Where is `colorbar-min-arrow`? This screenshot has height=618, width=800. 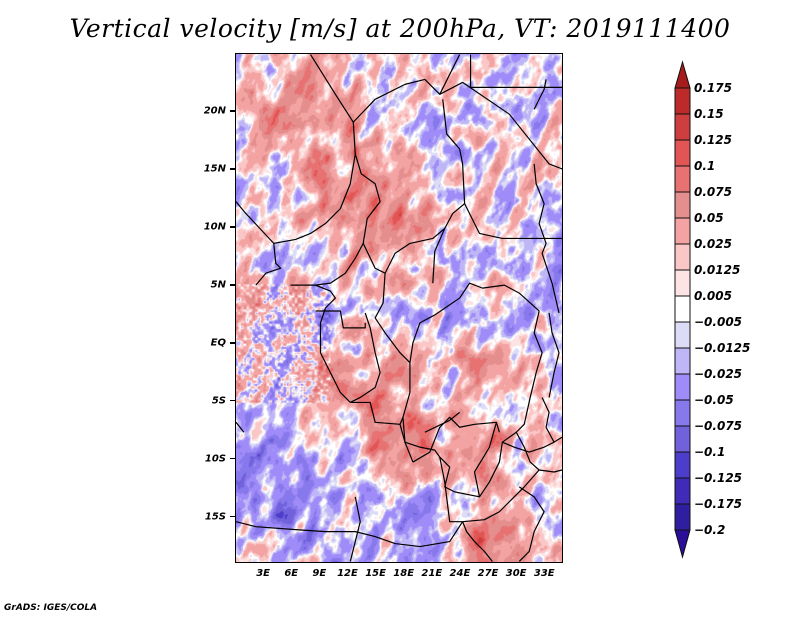
colorbar-min-arrow is located at coordinates (682, 544).